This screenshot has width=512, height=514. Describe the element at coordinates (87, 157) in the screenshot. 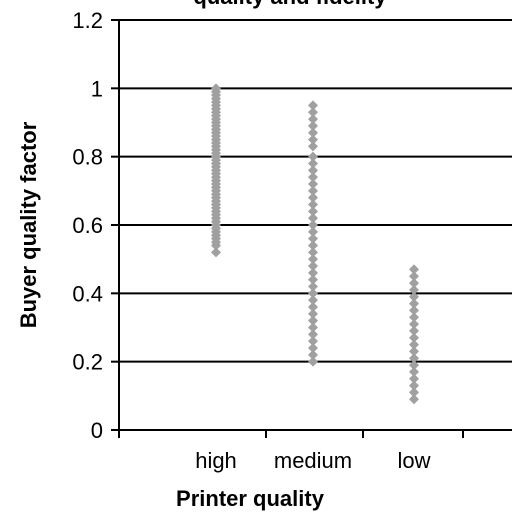

I see `y-tick-label: 0.8` at that location.